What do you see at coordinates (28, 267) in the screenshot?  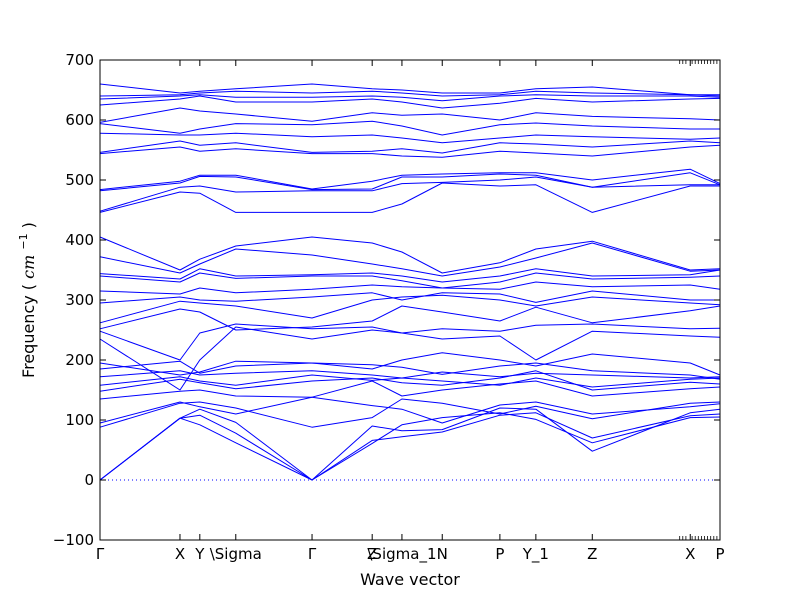 I see `y-axis-label-unit: cm` at bounding box center [28, 267].